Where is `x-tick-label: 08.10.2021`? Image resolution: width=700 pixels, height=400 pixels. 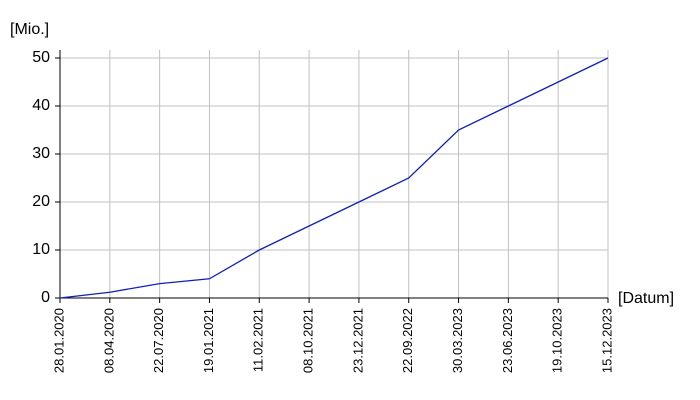
x-tick-label: 08.10.2021 is located at coordinates (308, 340).